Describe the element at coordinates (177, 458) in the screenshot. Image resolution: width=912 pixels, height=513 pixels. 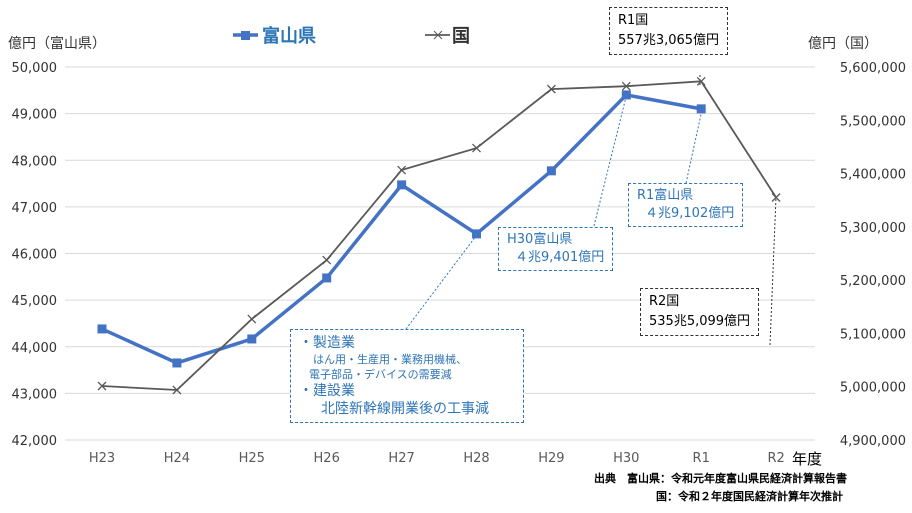
I see `x-tick-label: H24` at that location.